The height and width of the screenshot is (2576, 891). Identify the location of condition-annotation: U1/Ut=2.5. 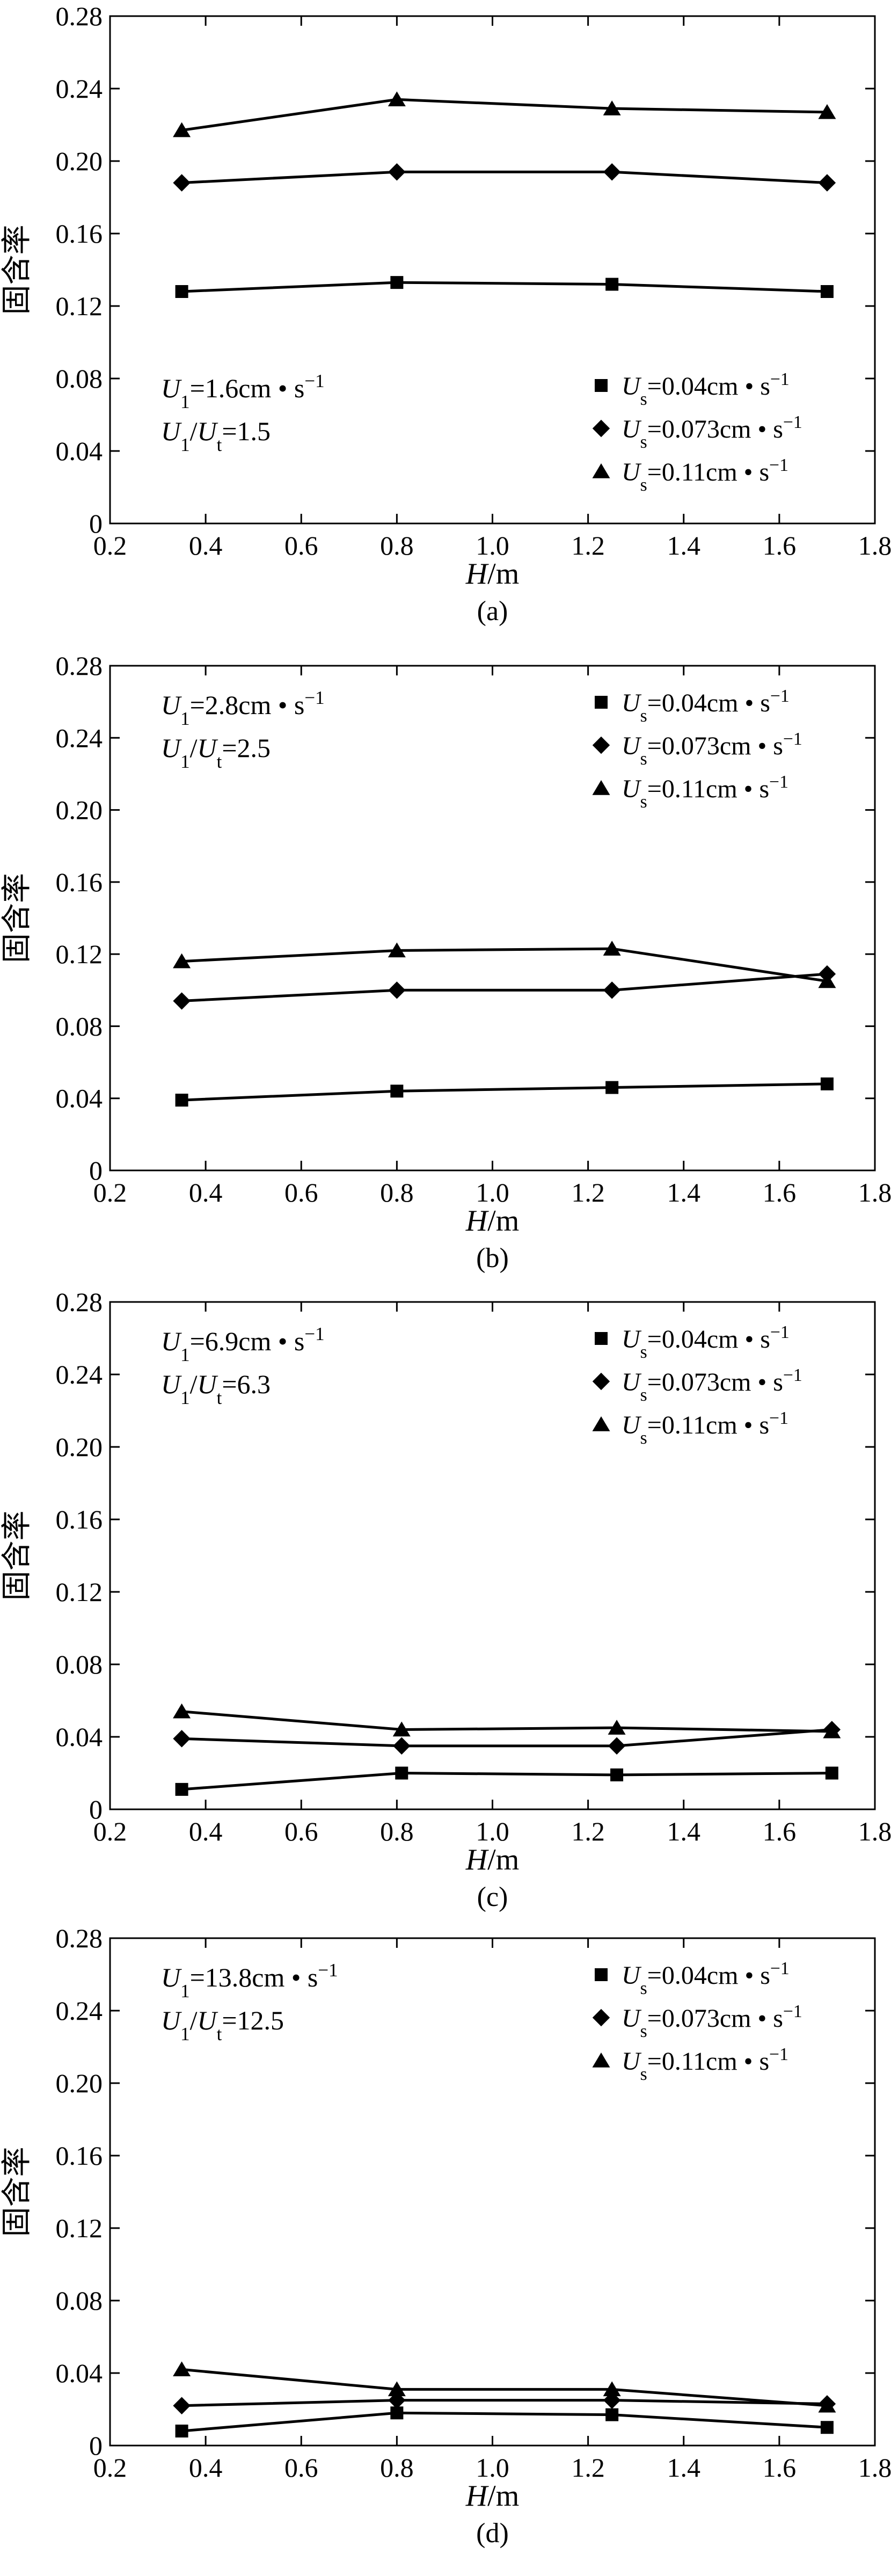
(216, 752).